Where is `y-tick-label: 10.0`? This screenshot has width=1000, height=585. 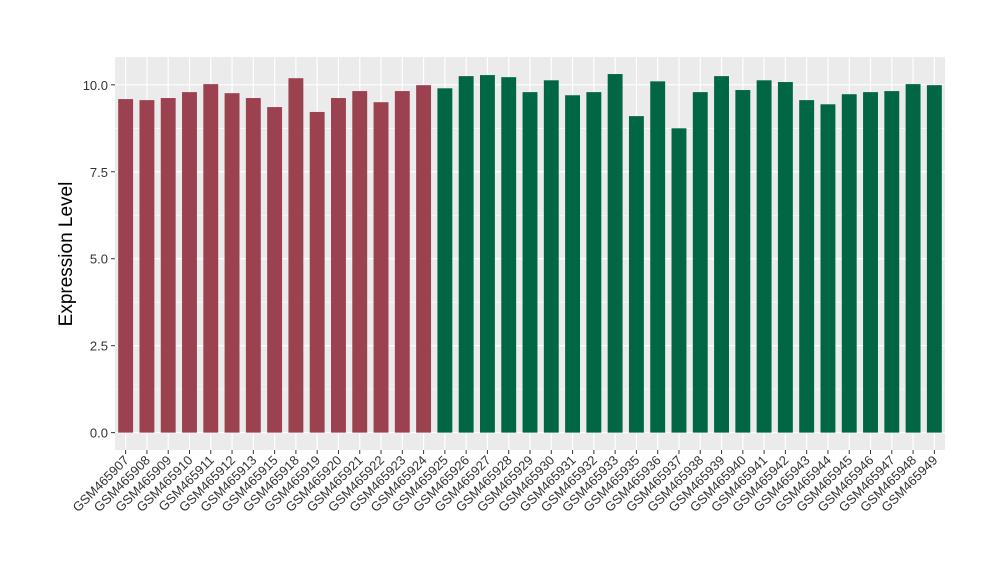
y-tick-label: 10.0 is located at coordinates (95, 85).